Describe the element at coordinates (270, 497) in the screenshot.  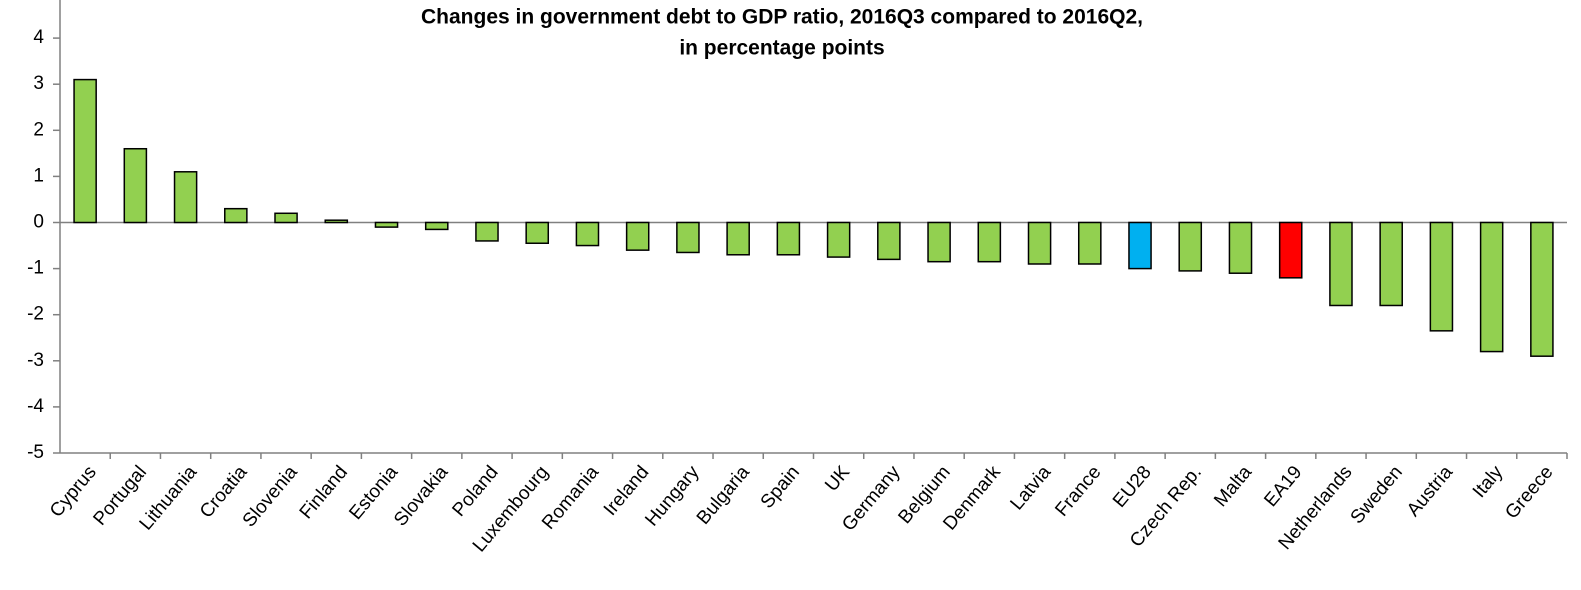
I see `x-tick-label: Slovenia` at that location.